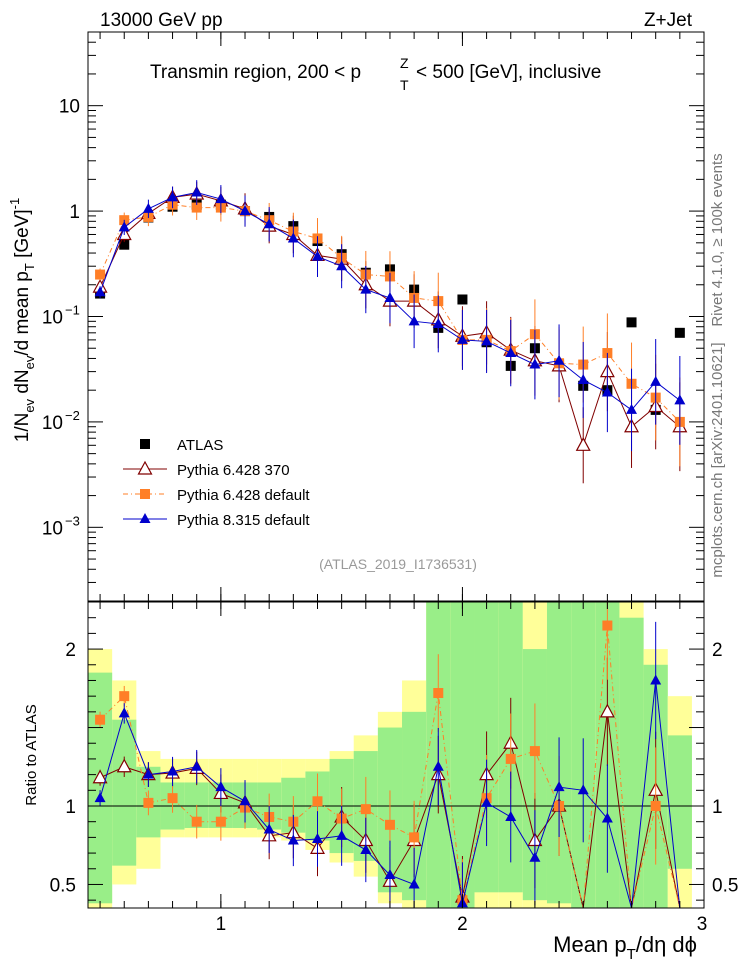 The image size is (746, 972). What do you see at coordinates (22, 320) in the screenshot?
I see `main-ylabel: 1/Nev dNev/d mean pT [GeV]-1` at bounding box center [22, 320].